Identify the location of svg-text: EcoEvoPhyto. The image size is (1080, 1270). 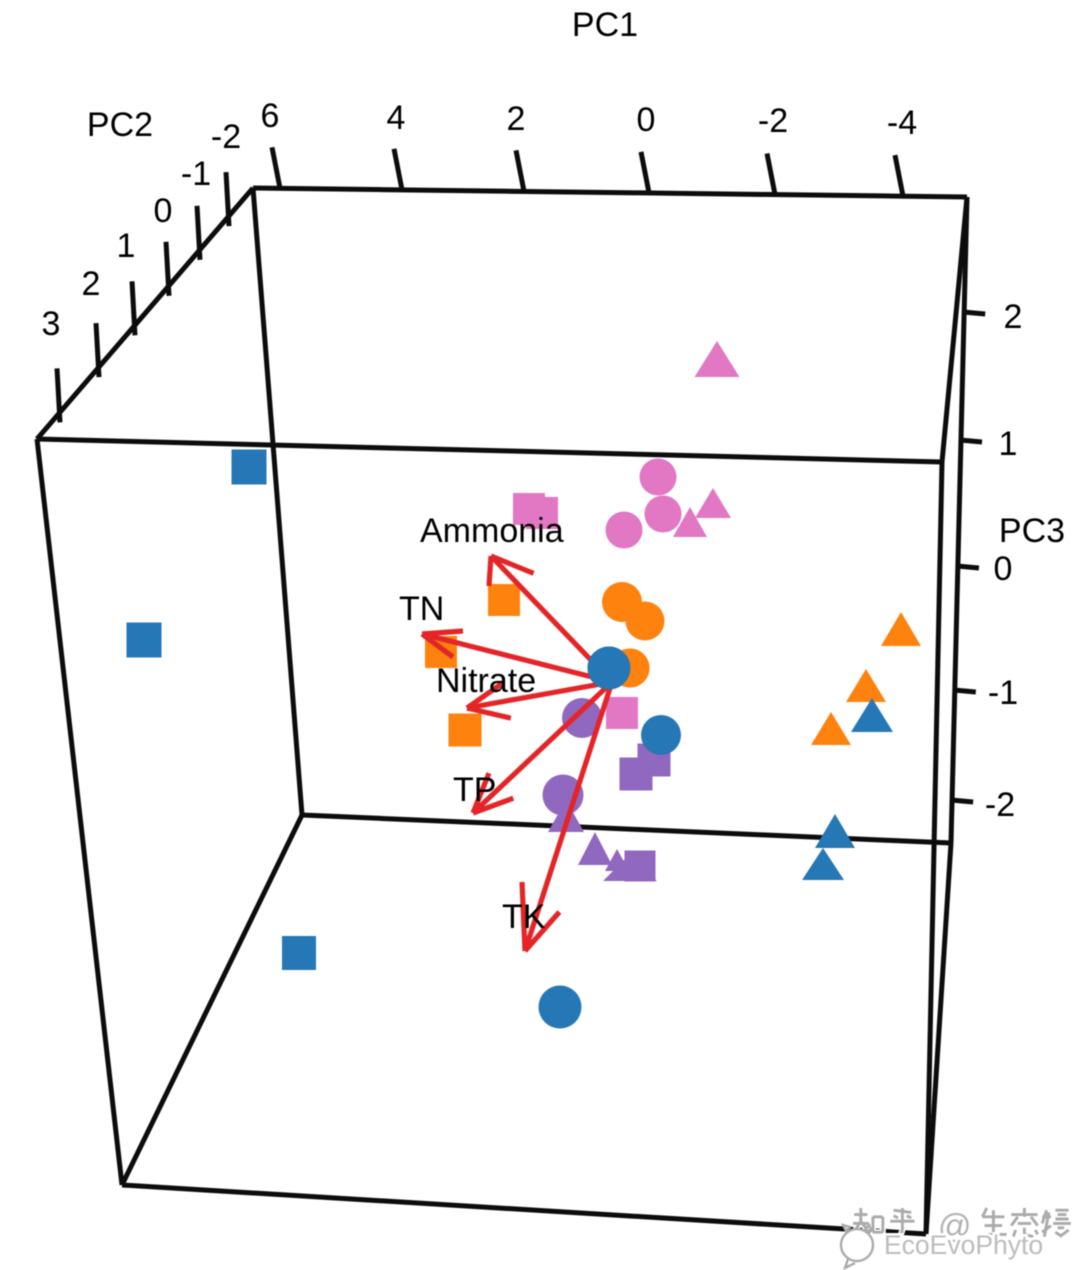
(963, 1245).